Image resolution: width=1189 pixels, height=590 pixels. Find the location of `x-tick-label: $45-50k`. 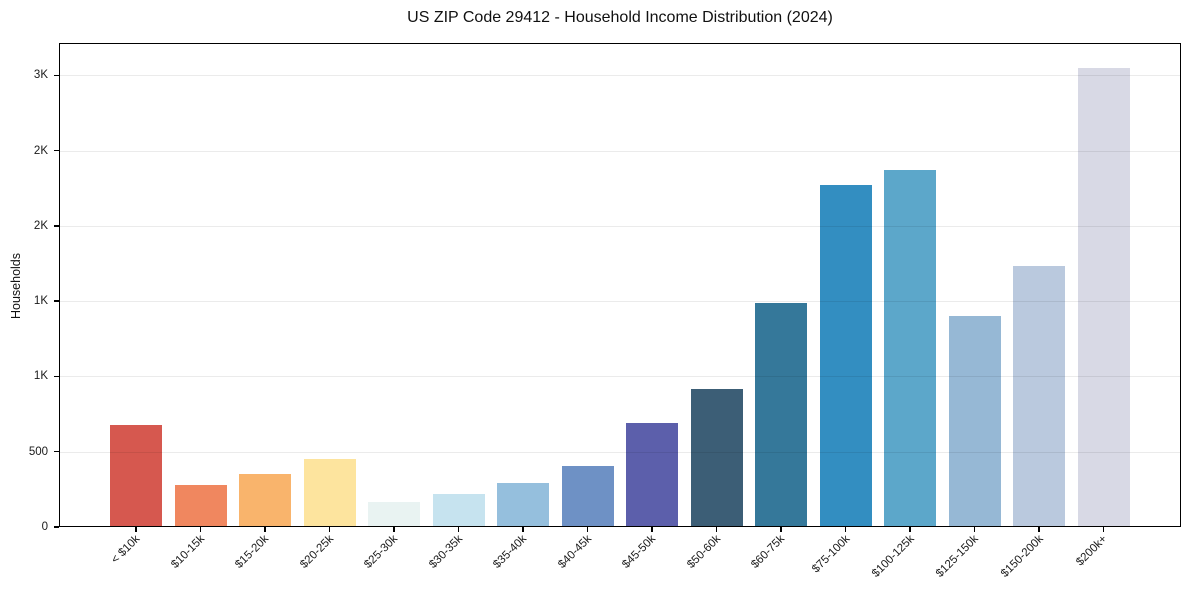

x-tick-label: $45-50k is located at coordinates (639, 552).